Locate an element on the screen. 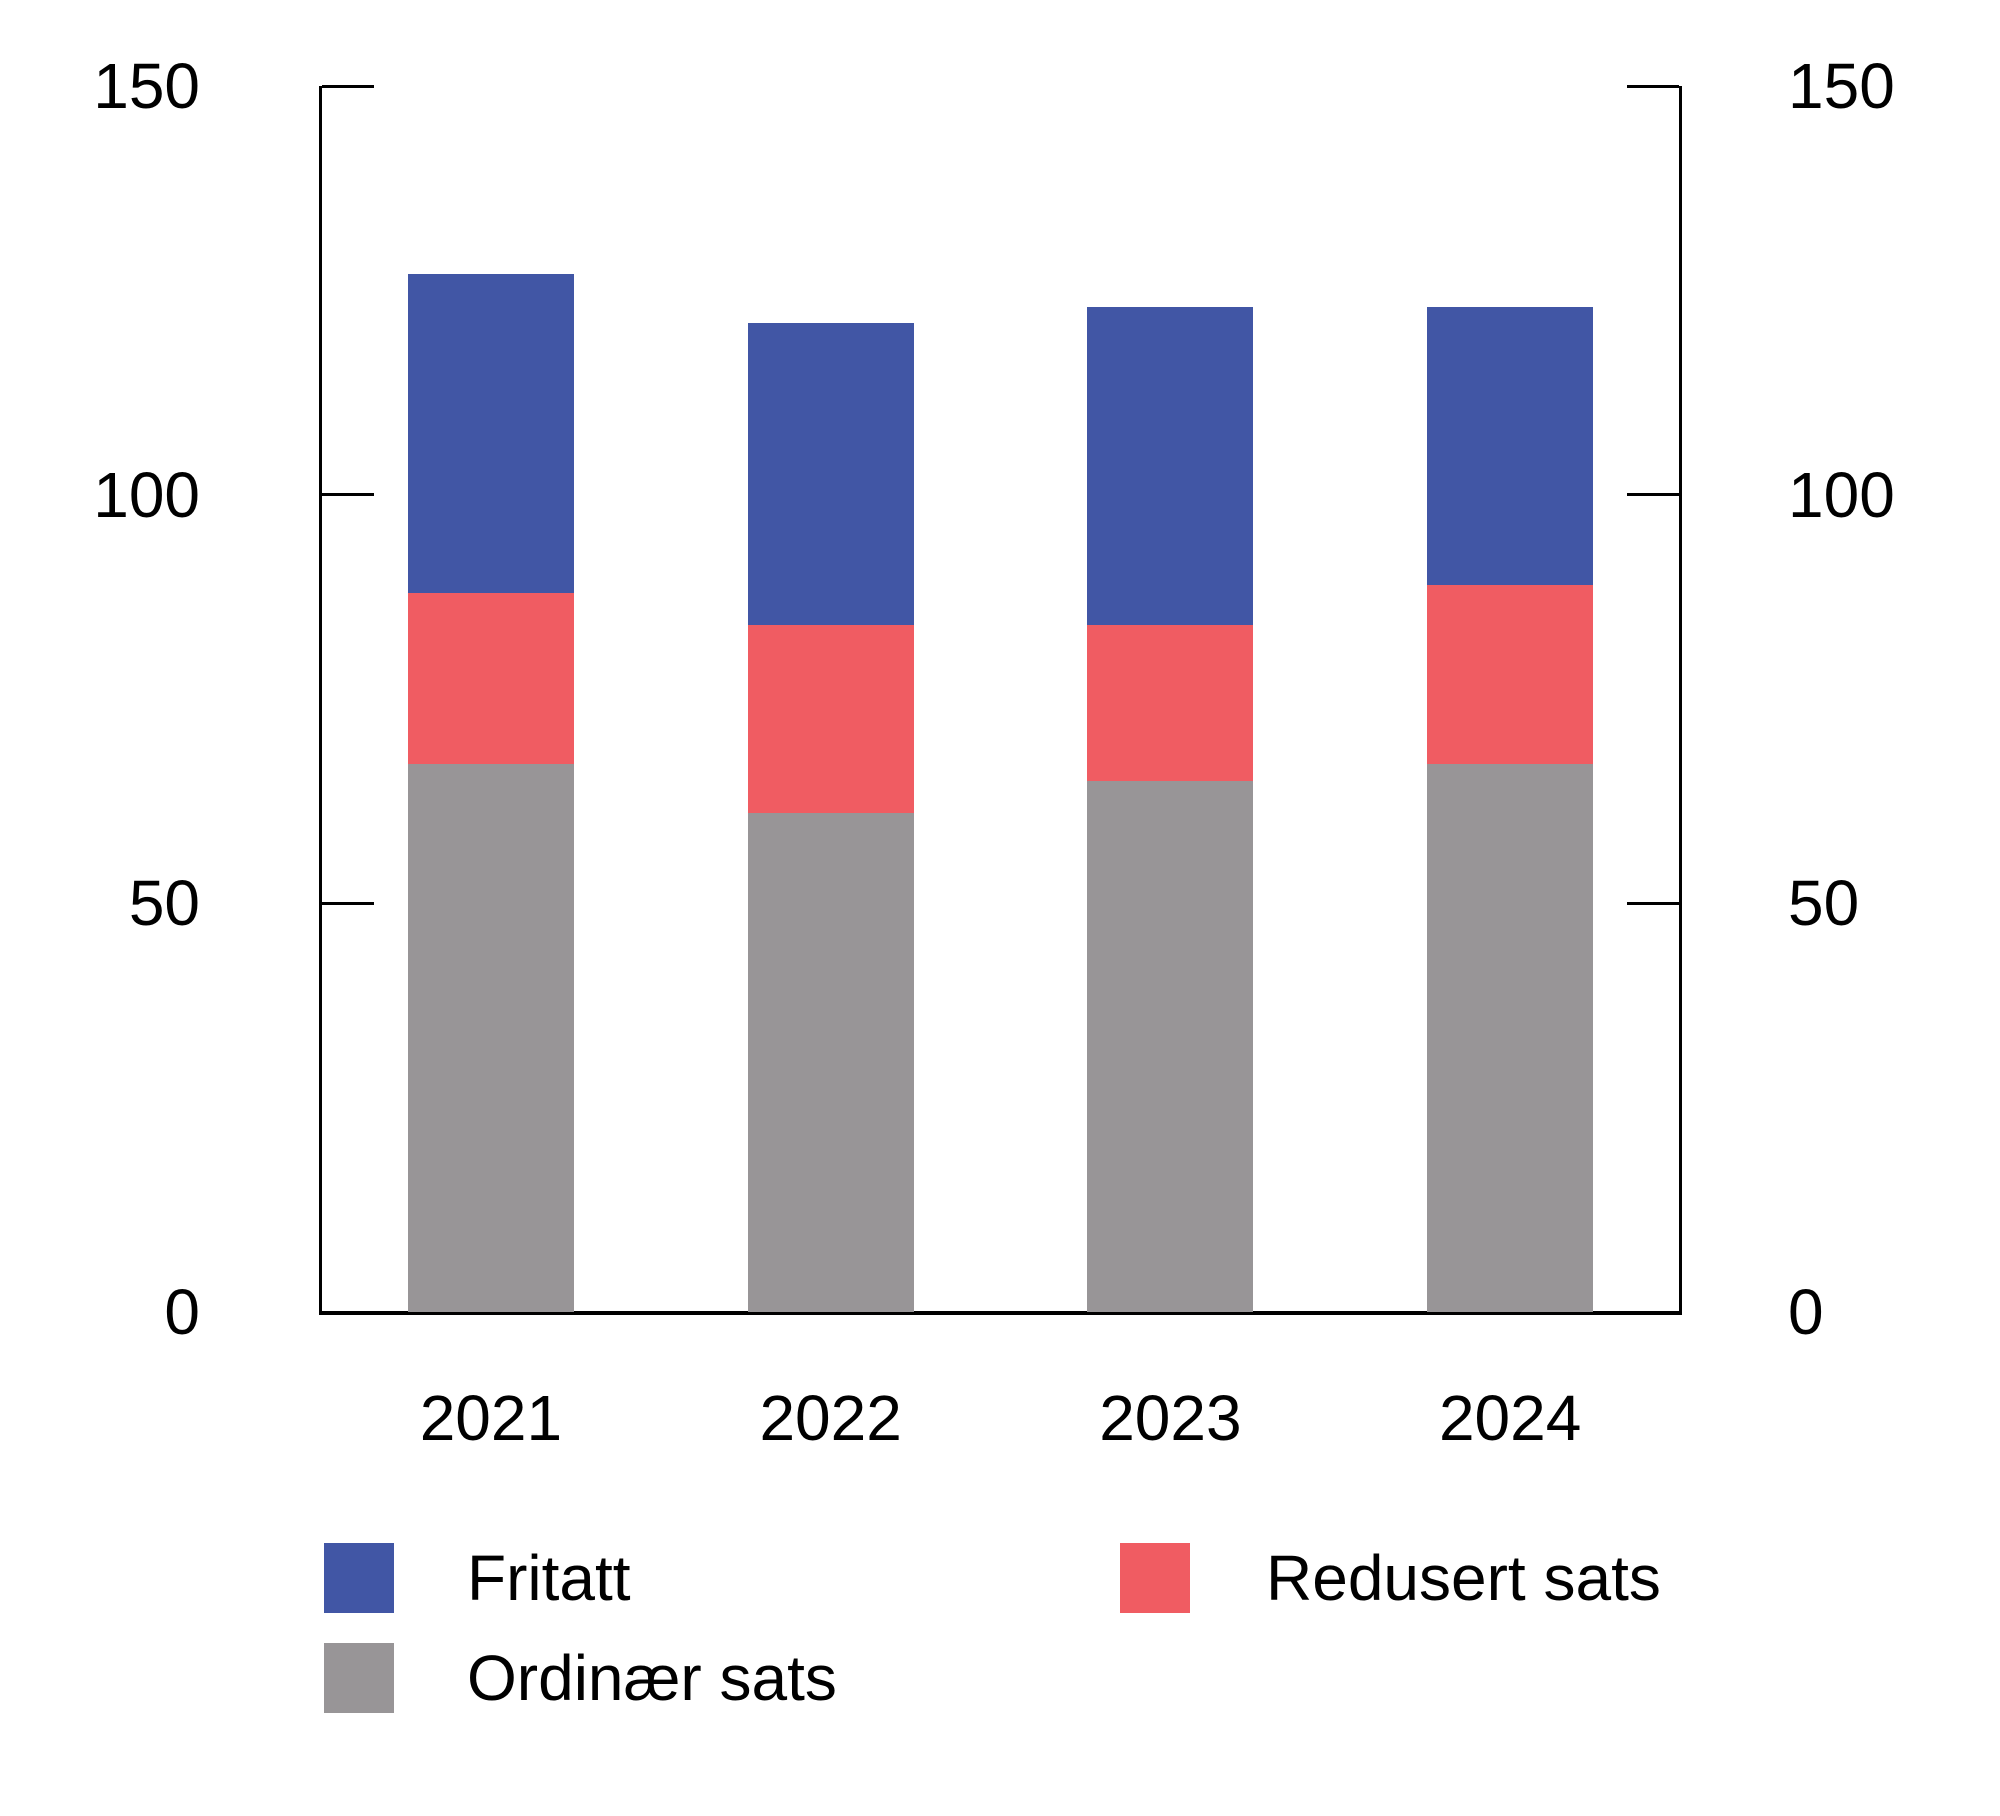 This screenshot has height=1816, width=2000. x-axis-label: 2024 is located at coordinates (1510, 1418).